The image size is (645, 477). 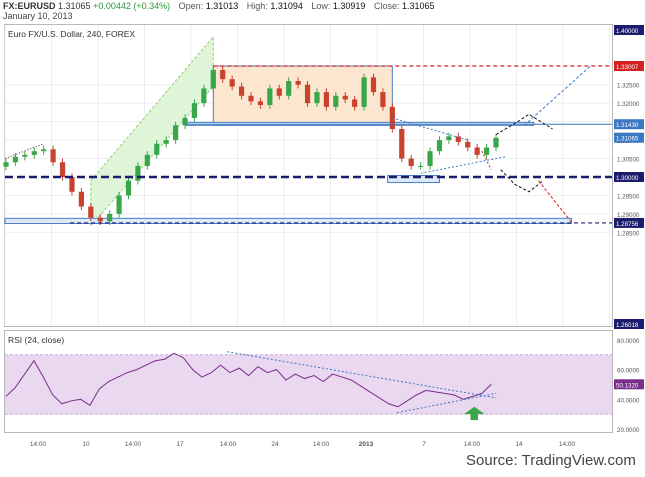 What do you see at coordinates (275, 444) in the screenshot?
I see `x-tick-label: 24` at bounding box center [275, 444].